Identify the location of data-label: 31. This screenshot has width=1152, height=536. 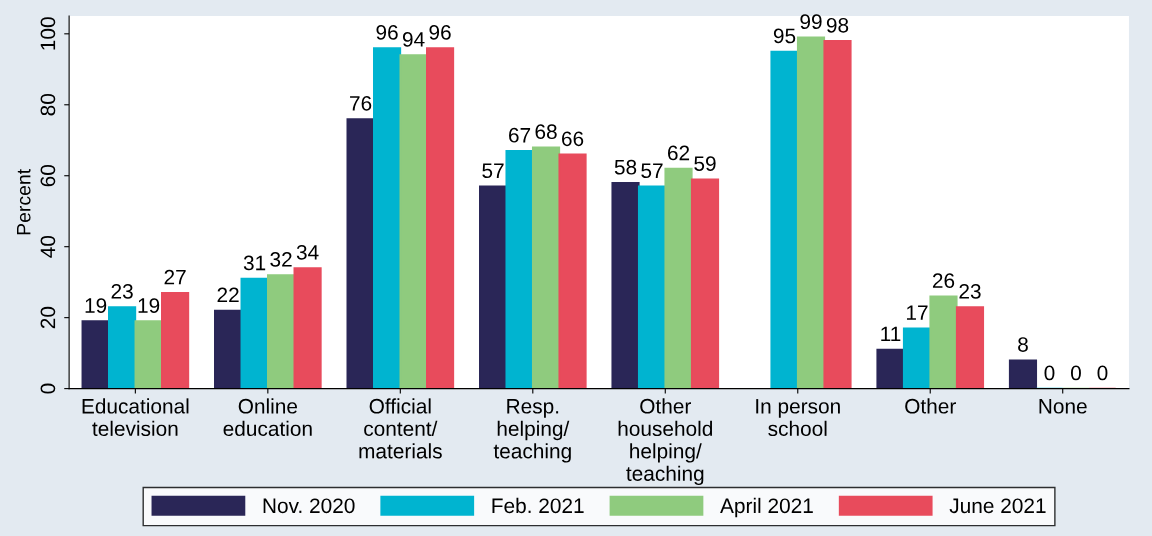
(254, 263).